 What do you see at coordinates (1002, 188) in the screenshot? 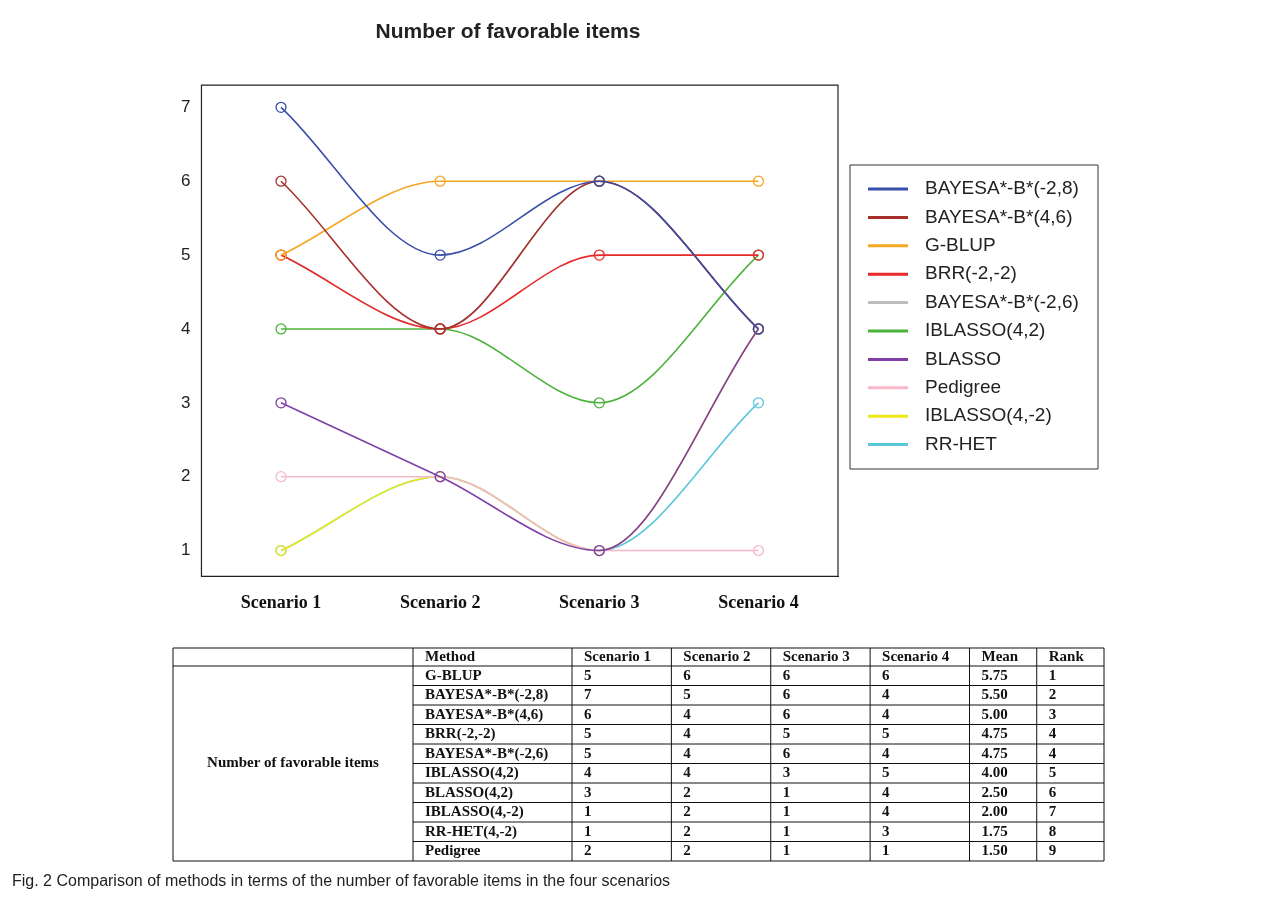
I see `legend-label: BAYESA*-B*(-2,8)` at bounding box center [1002, 188].